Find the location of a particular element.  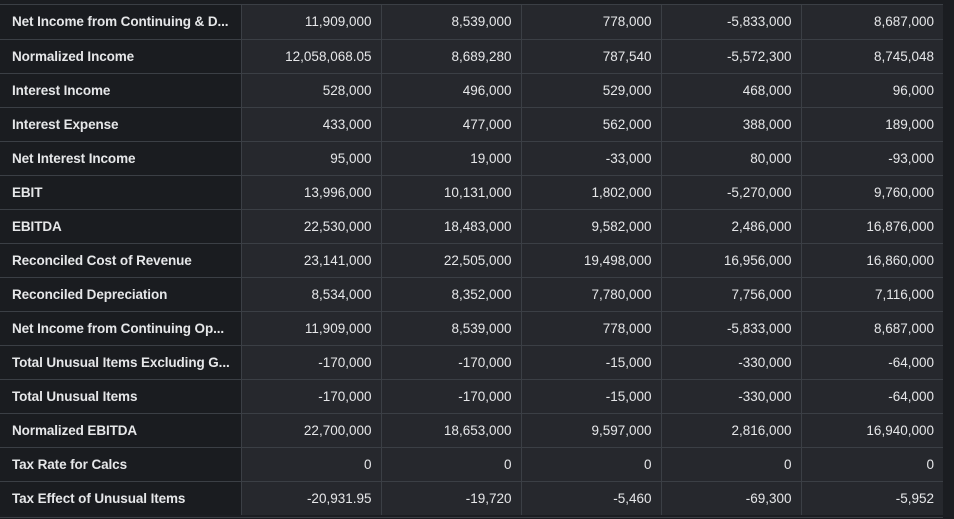

value-cell: 16,956,000 is located at coordinates (731, 260).